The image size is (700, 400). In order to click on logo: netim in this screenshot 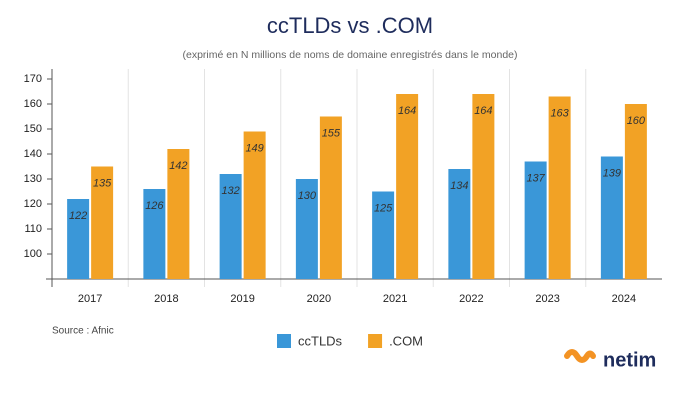, I will do `click(610, 360)`.